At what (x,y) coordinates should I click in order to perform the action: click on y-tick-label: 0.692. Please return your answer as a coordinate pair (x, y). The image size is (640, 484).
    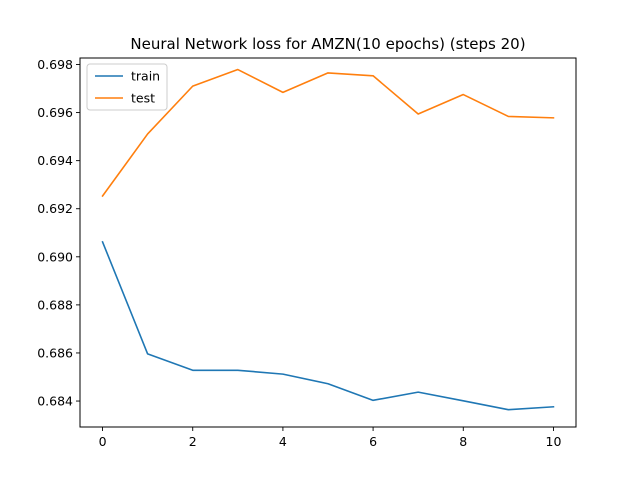
    Looking at the image, I should click on (55, 208).